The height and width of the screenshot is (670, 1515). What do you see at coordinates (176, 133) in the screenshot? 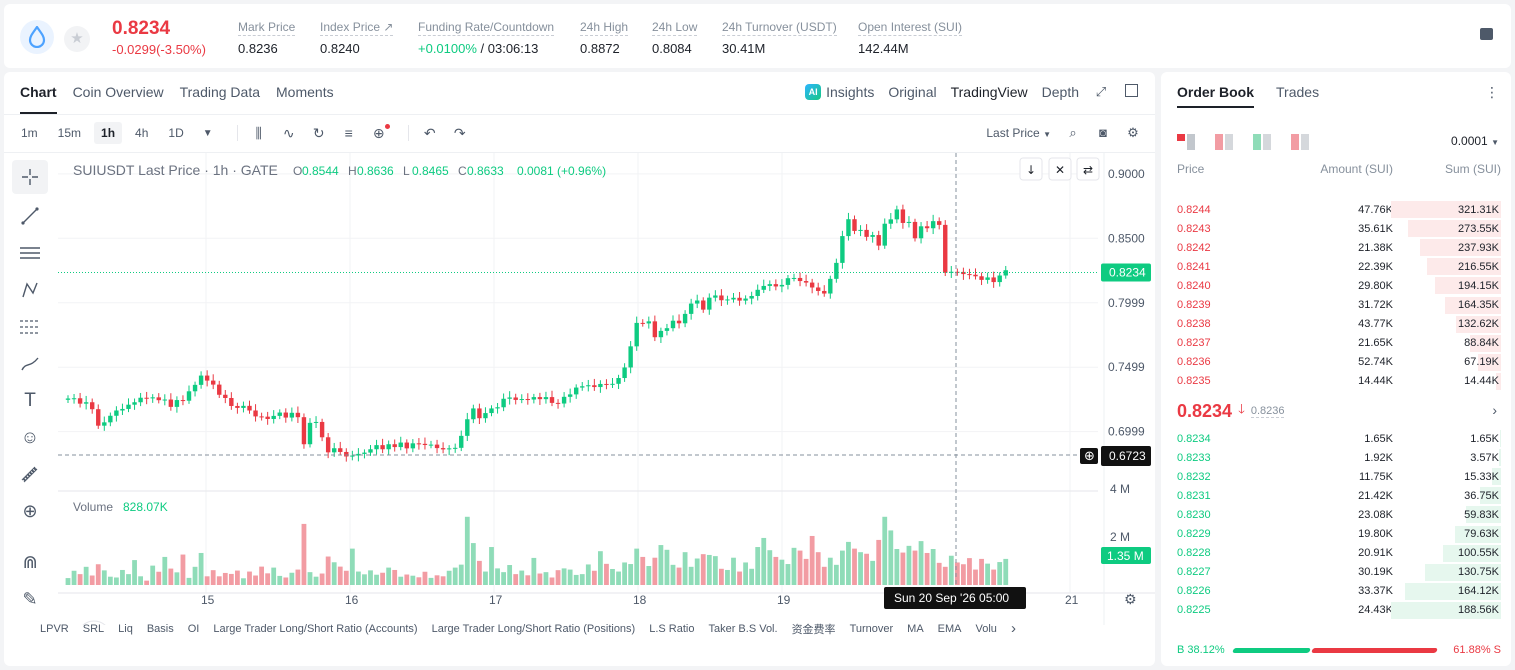
I see `interval-1d: 1D` at bounding box center [176, 133].